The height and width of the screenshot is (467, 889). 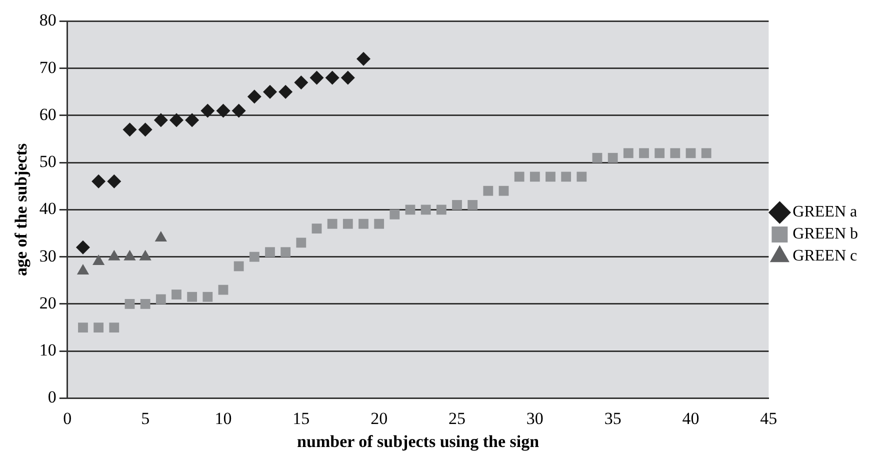 I want to click on legend-label: GREEN a, so click(x=825, y=212).